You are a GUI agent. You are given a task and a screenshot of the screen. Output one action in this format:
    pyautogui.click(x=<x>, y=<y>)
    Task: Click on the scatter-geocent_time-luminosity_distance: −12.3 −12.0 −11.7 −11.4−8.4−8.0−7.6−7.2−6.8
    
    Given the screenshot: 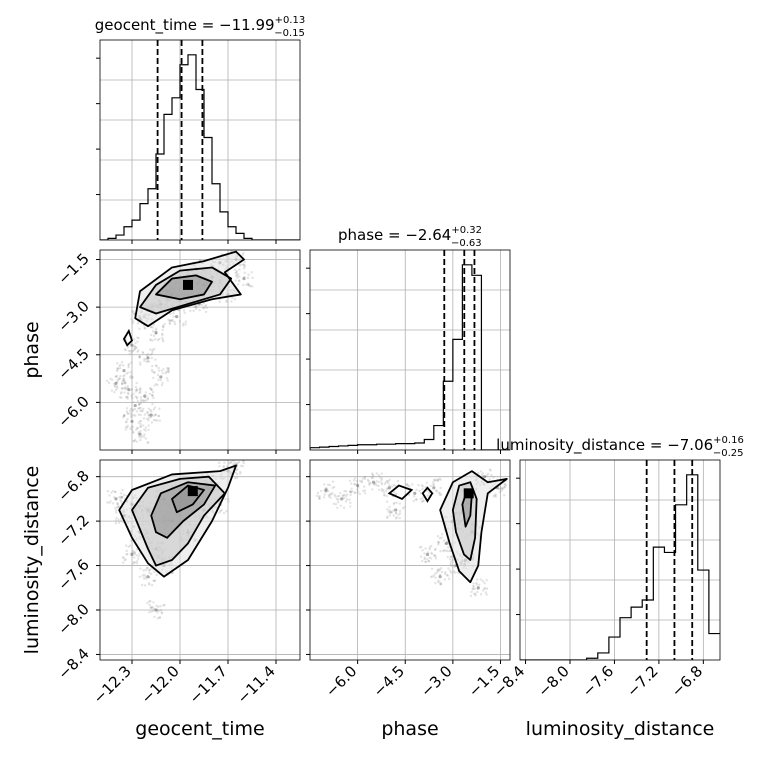 What is the action you would take?
    pyautogui.click(x=177, y=583)
    